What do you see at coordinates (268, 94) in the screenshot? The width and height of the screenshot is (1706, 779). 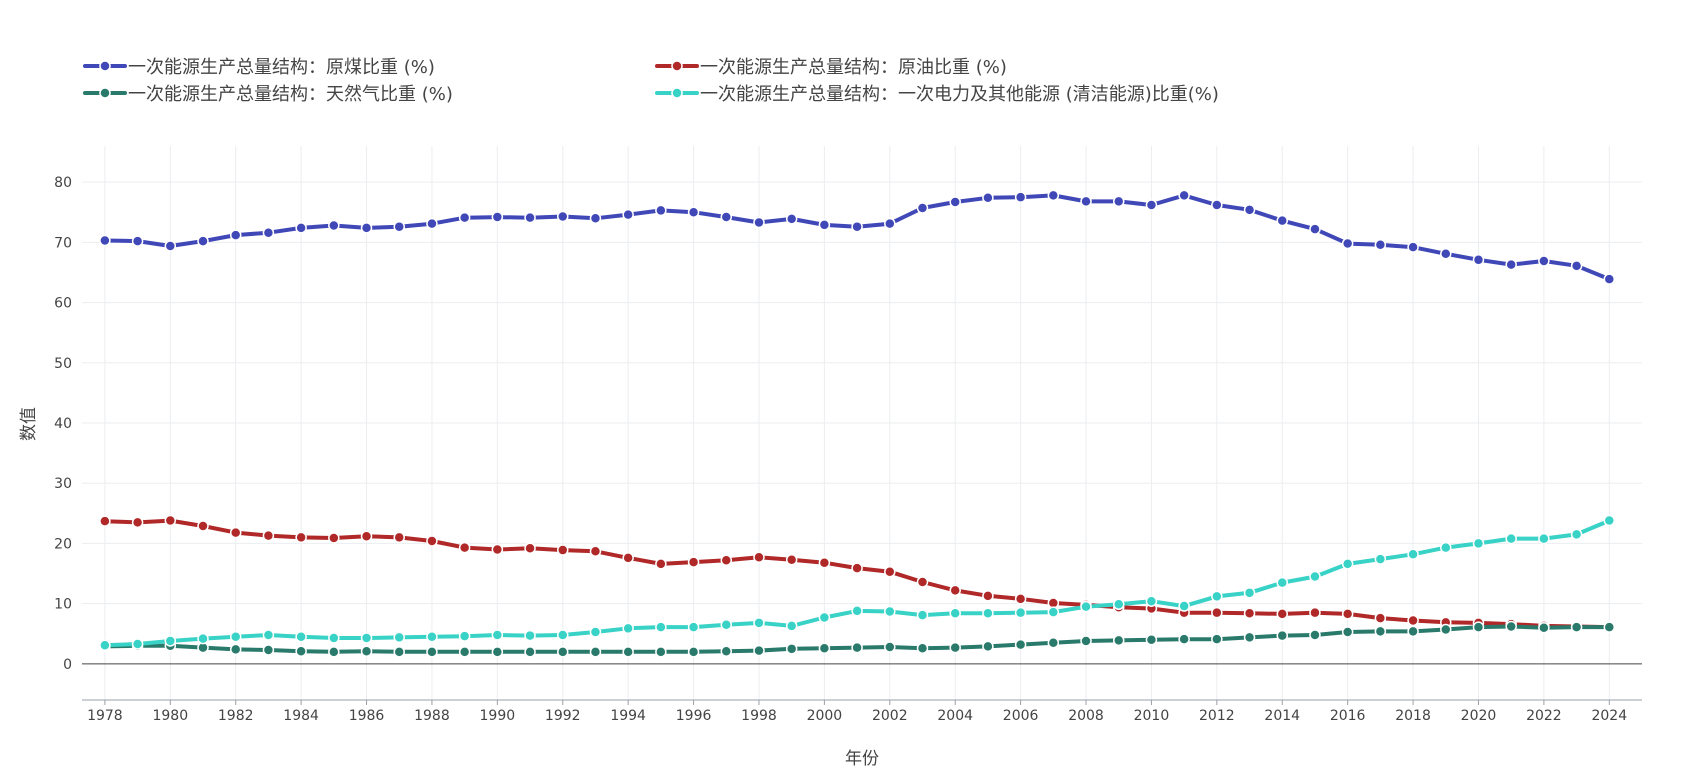 I see `legend-item: 一次能源生产总量结构：天然气比重 (%)` at bounding box center [268, 94].